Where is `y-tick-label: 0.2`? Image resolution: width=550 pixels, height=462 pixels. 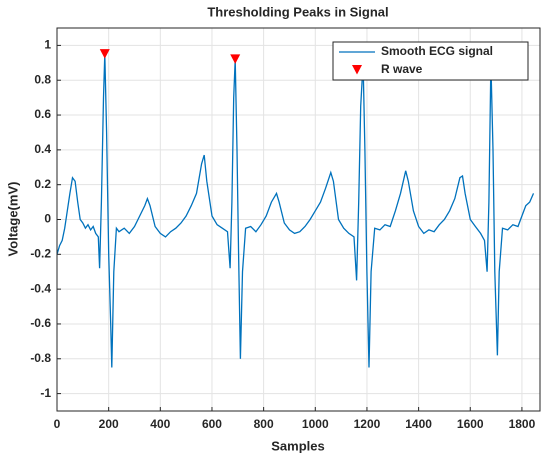
y-tick-label: 0.2 is located at coordinates (42, 184).